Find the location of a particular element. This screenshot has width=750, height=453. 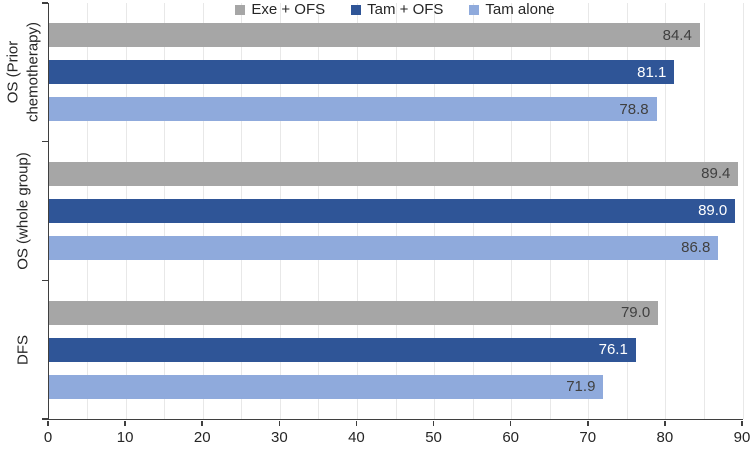

x-axis-tick-label: 10 is located at coordinates (125, 437).